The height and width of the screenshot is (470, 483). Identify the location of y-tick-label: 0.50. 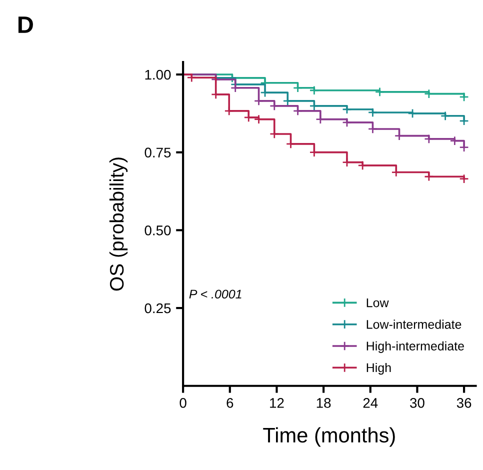
(157, 231).